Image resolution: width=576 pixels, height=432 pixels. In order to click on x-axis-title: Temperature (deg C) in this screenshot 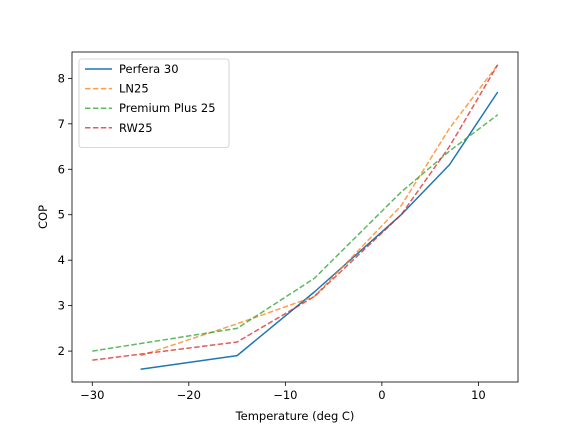, I will do `click(295, 416)`.